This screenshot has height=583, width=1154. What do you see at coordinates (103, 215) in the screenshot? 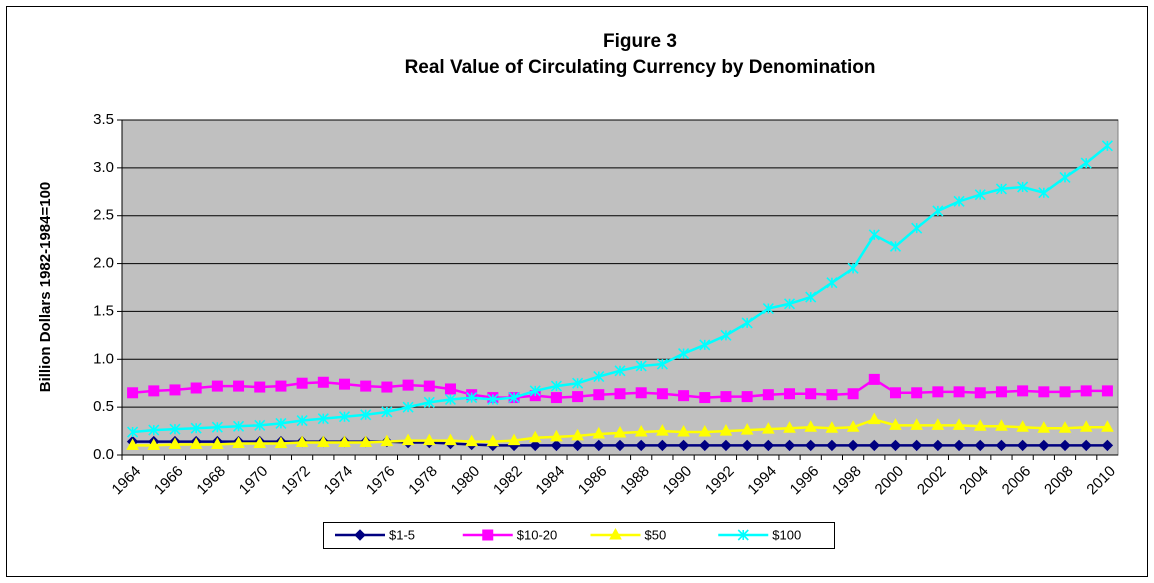
I see `y-tick-label: 2.5` at bounding box center [103, 215].